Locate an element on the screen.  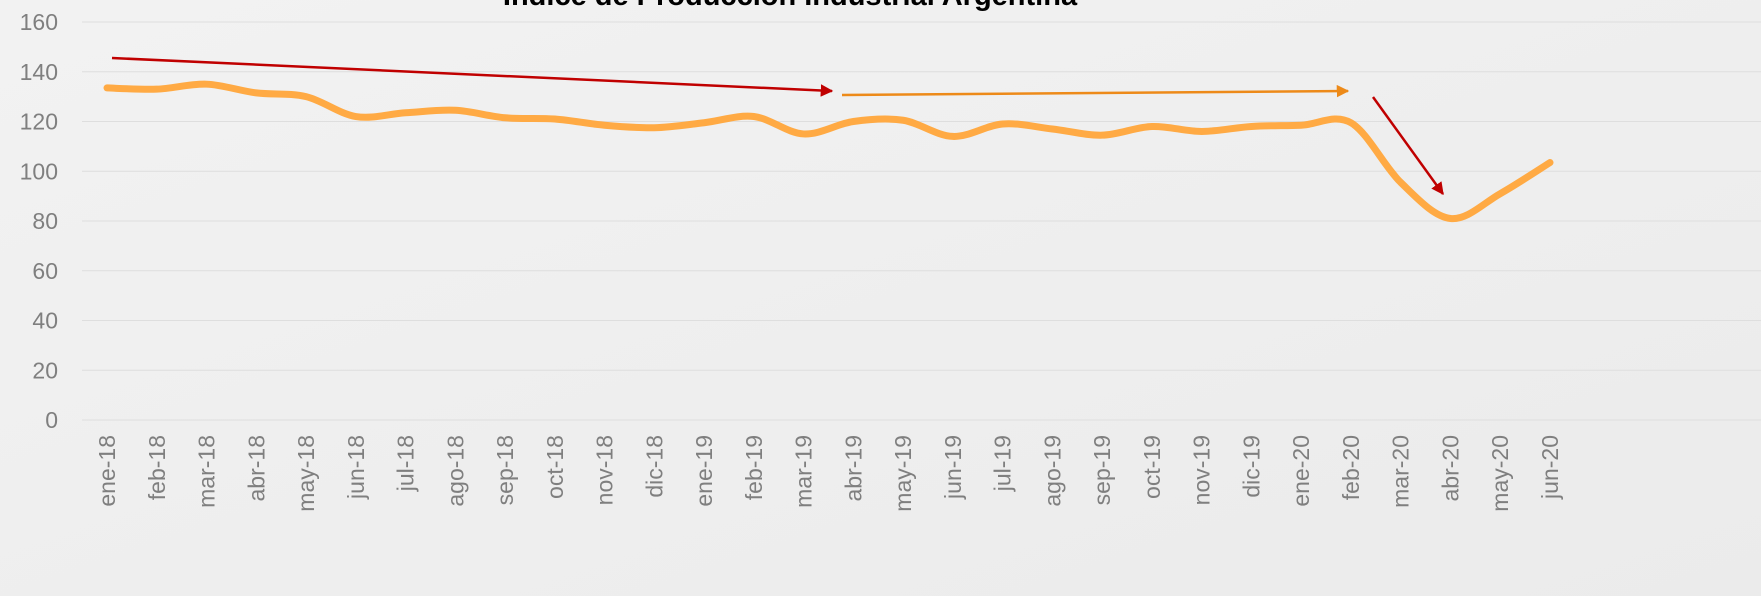
x-tick-label: jun-19 is located at coordinates (953, 467).